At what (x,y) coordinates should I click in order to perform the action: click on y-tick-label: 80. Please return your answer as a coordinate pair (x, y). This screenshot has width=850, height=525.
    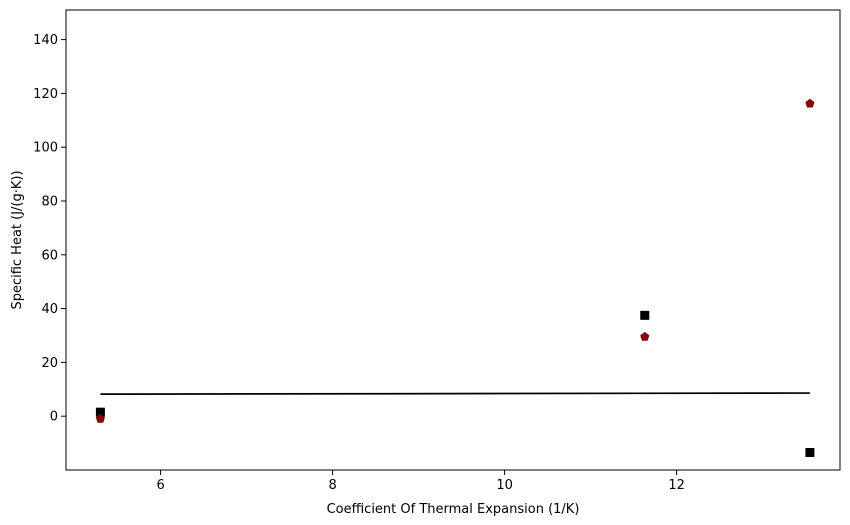
    Looking at the image, I should click on (49, 201).